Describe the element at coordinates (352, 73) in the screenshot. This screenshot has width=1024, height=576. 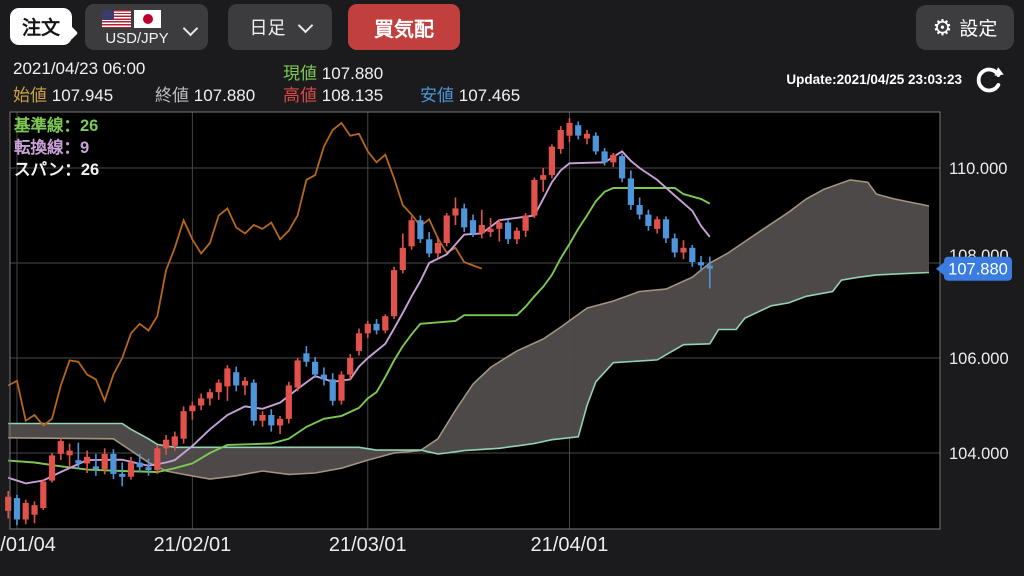
I see `current-value: 107.880` at that location.